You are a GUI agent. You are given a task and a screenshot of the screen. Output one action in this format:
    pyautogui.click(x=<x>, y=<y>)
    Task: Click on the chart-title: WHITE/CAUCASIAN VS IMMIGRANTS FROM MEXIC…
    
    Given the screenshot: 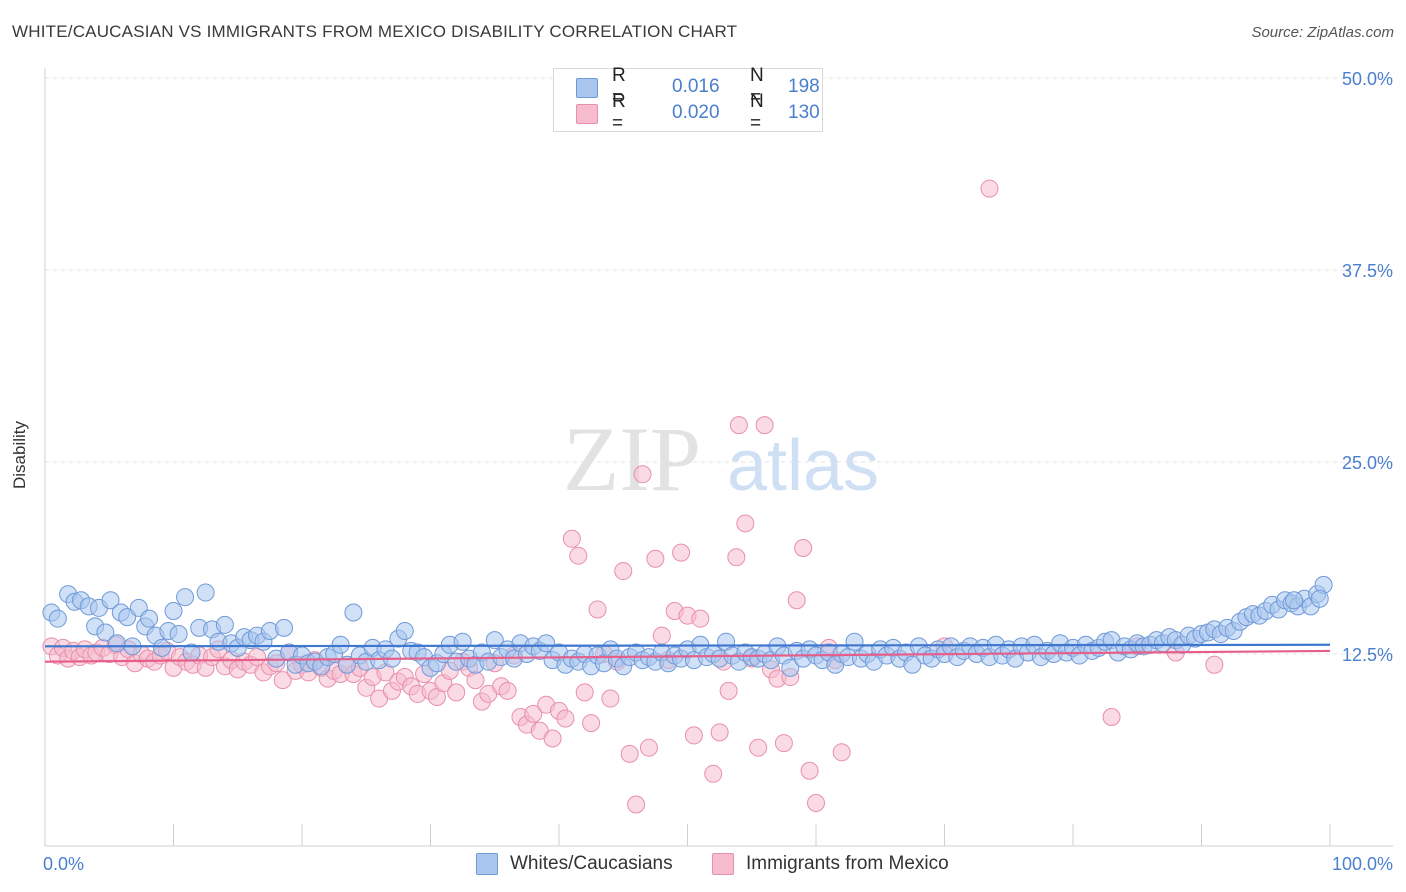 What is the action you would take?
    pyautogui.click(x=375, y=31)
    